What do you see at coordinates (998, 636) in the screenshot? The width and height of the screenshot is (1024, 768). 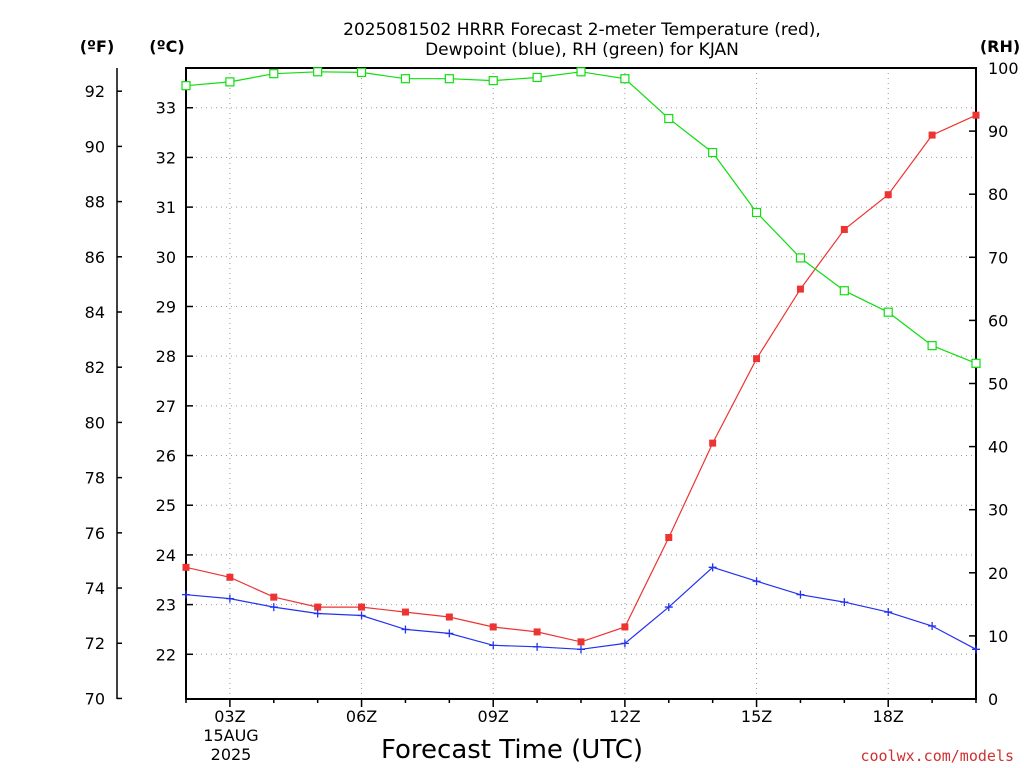 I see `rh-tick-label: 10` at bounding box center [998, 636].